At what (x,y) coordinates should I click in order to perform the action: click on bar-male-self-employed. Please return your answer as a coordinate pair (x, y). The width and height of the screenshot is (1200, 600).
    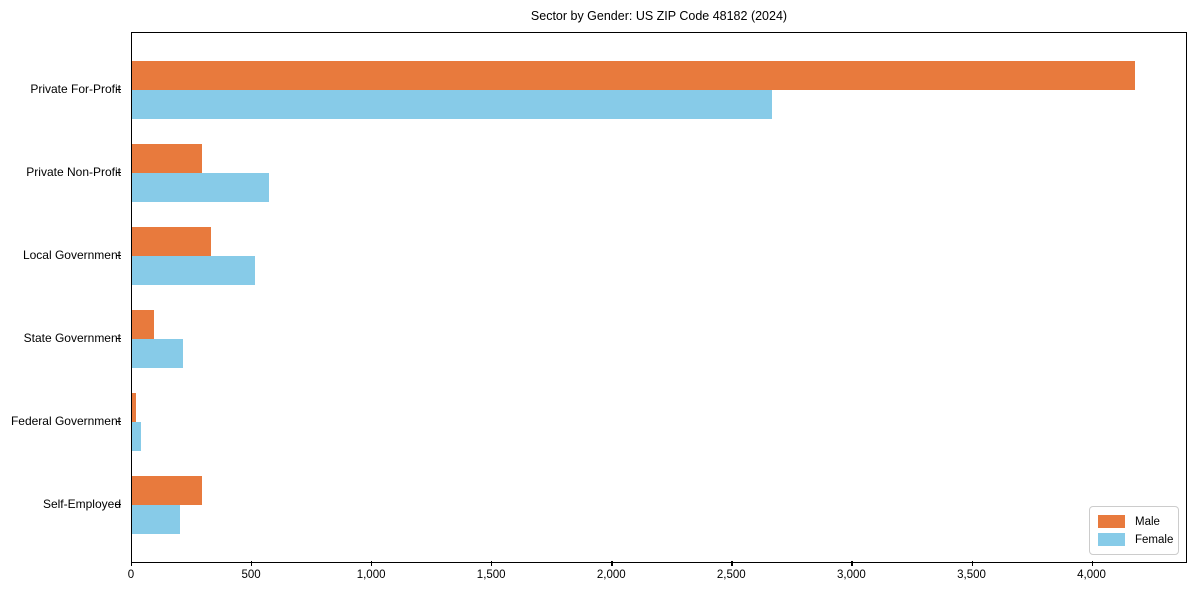
    Looking at the image, I should click on (167, 490).